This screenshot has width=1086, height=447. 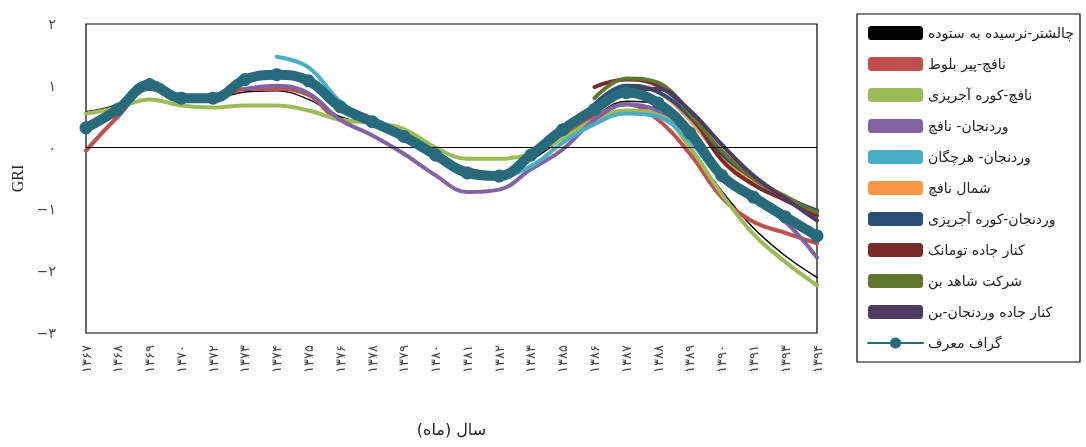 What do you see at coordinates (817, 358) in the screenshot?
I see `x-tick-label: ۱۳۹۴` at bounding box center [817, 358].